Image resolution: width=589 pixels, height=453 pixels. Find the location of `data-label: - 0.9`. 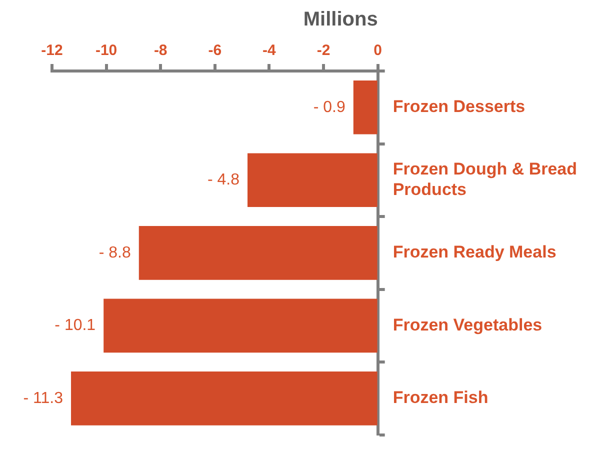

data-label: - 0.9 is located at coordinates (329, 107).